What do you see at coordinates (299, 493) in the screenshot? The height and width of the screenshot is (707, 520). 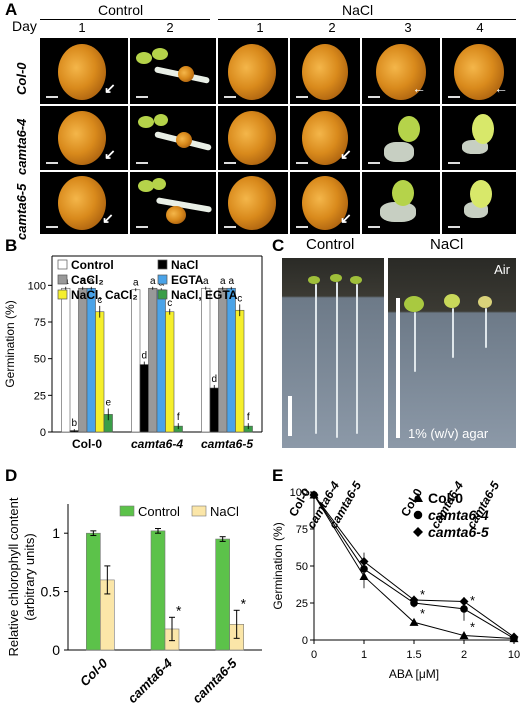 I see `e-y-tick-label: 100` at bounding box center [299, 493].